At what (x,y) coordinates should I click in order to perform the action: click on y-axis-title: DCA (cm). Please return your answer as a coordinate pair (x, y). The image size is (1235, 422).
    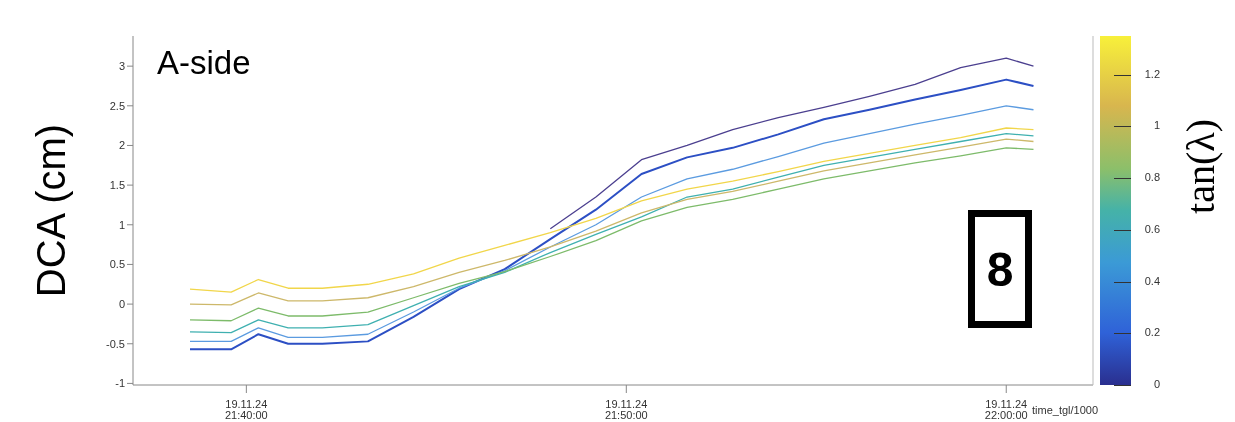
    Looking at the image, I should click on (52, 210).